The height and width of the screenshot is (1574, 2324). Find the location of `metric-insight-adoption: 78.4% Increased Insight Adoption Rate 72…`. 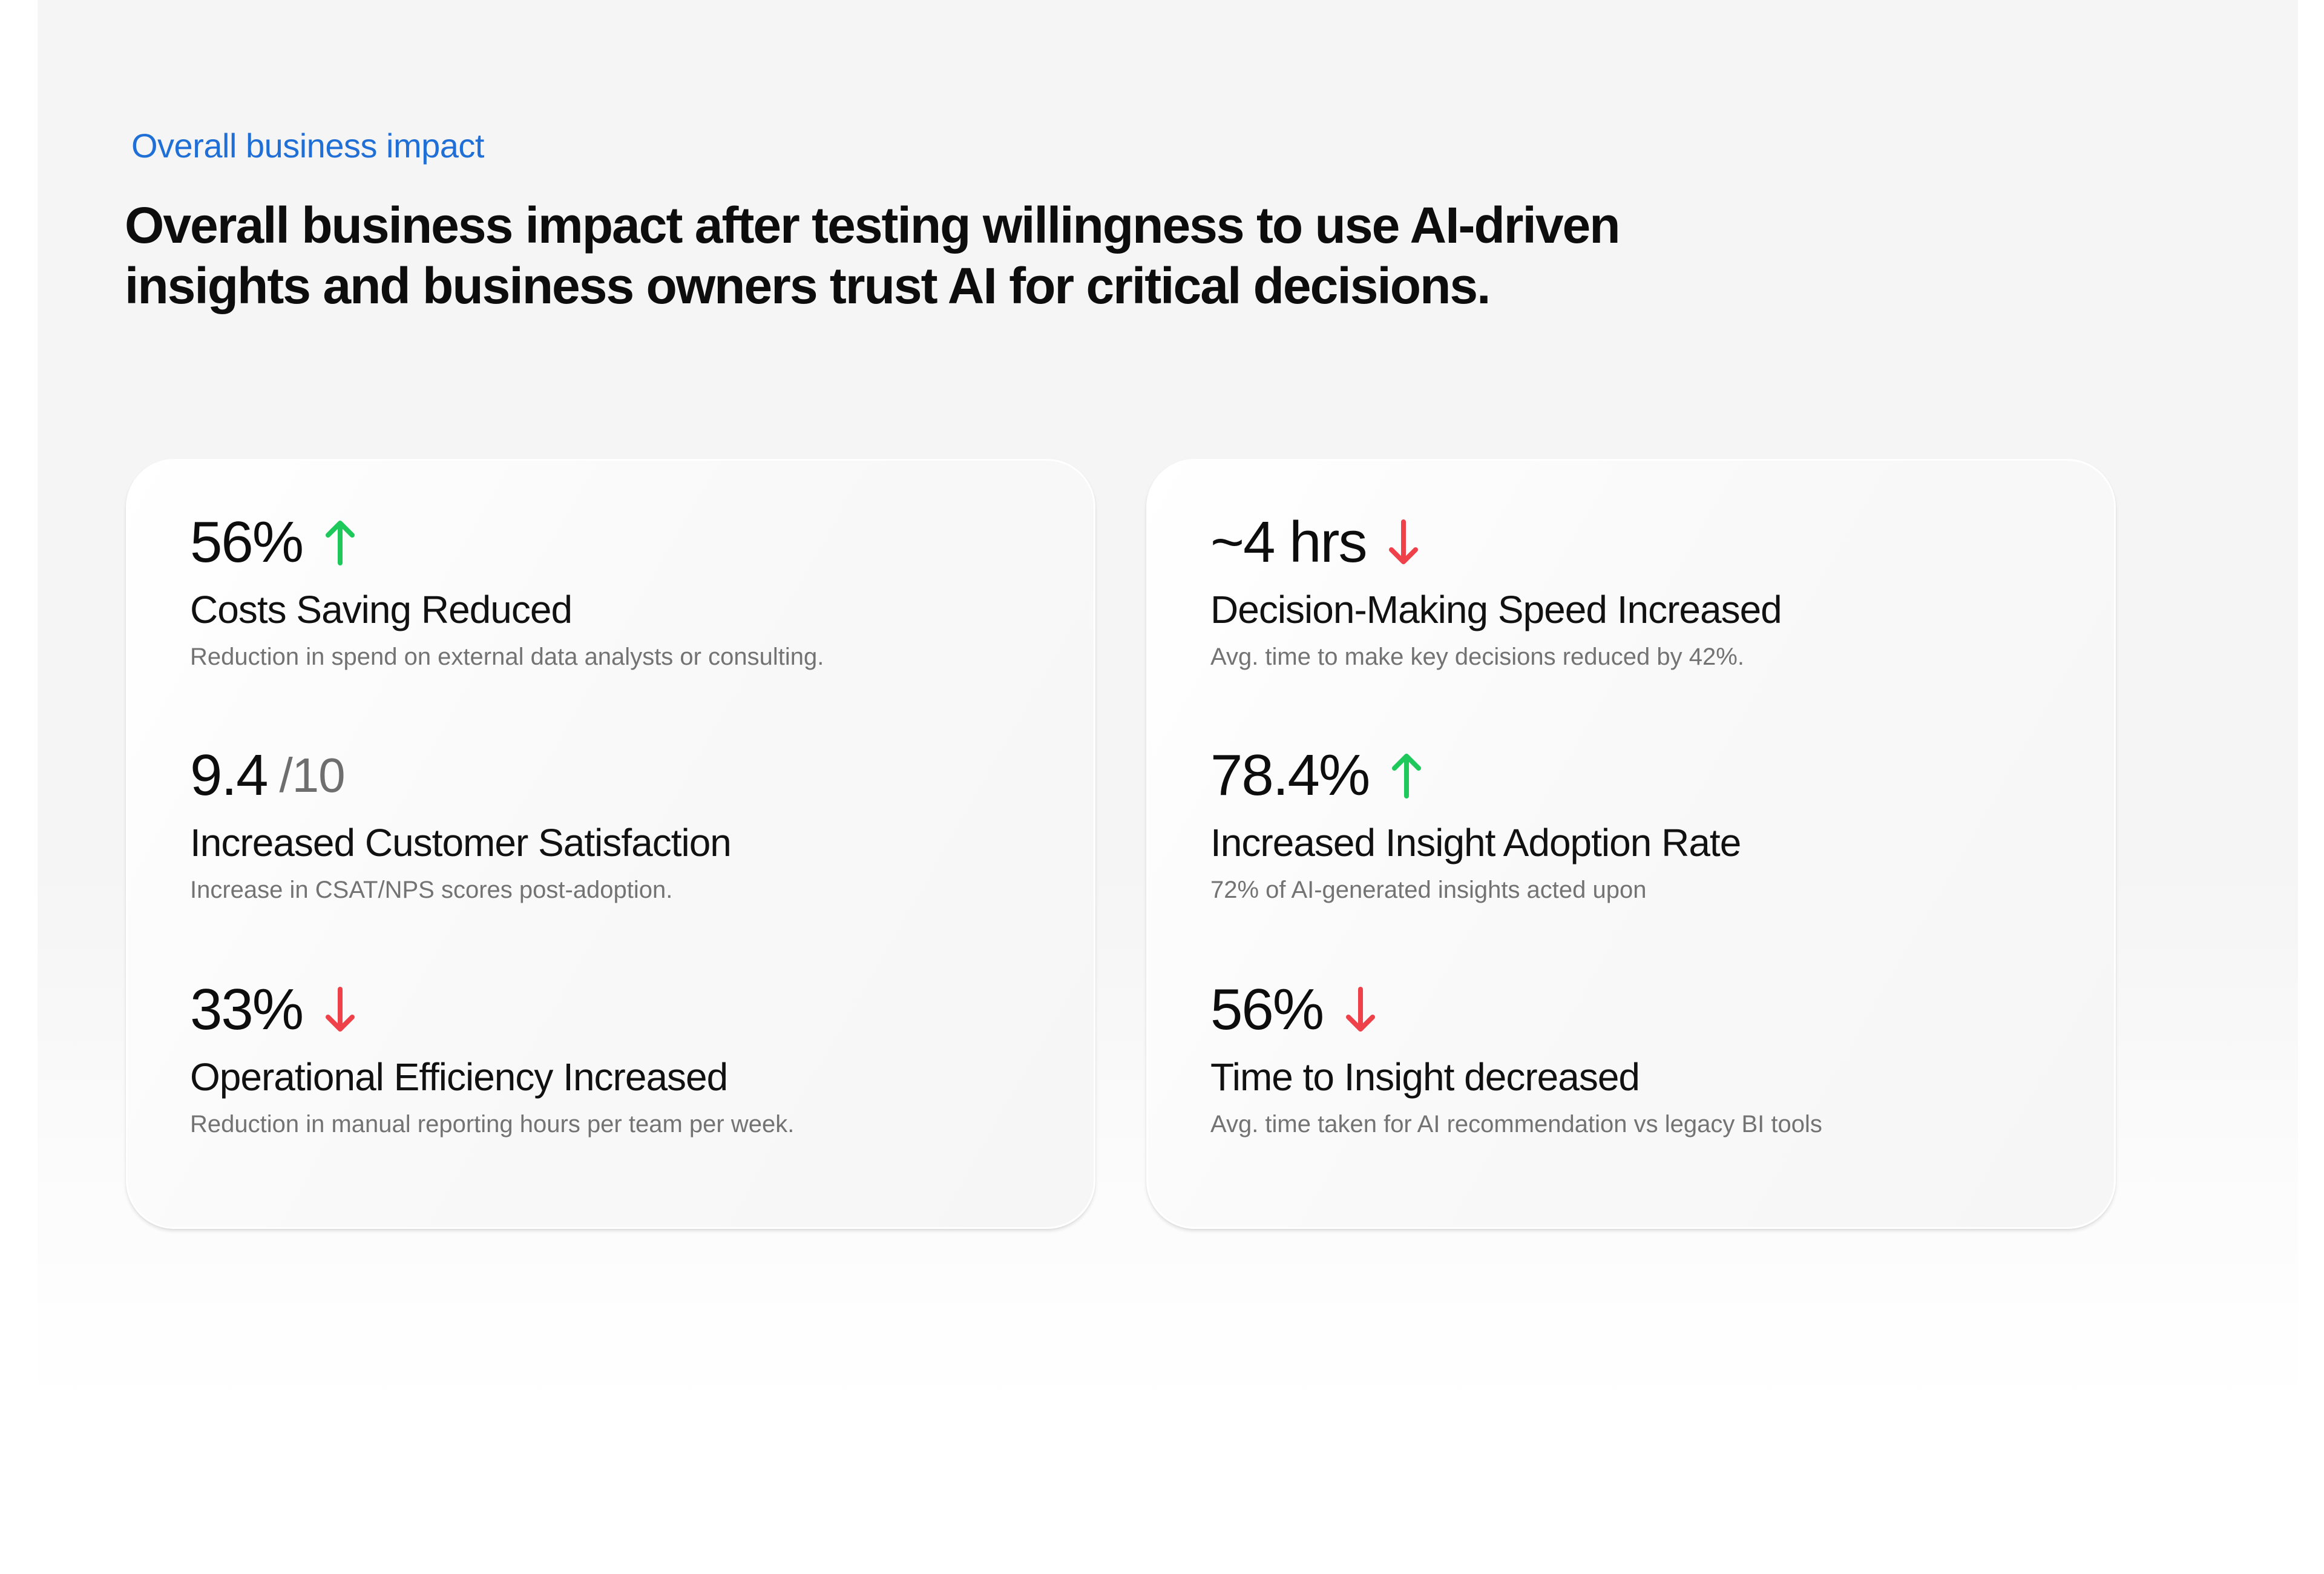

metric-insight-adoption: 78.4% Increased Insight Adoption Rate 72… is located at coordinates (1646, 824).